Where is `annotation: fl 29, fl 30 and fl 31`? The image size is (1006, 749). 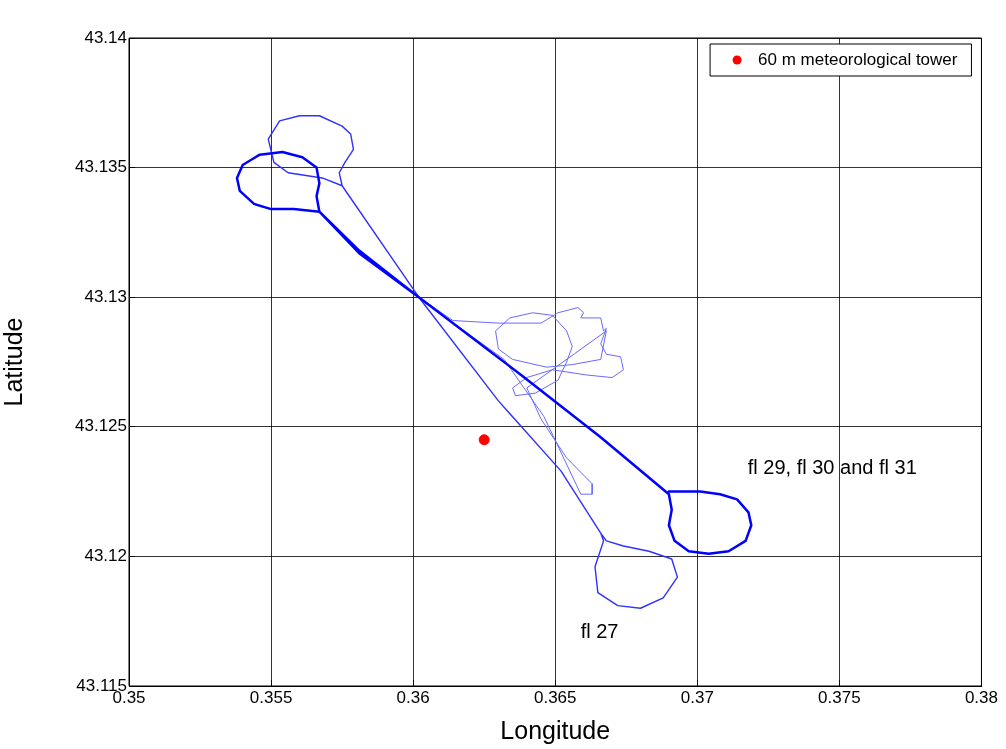 annotation: fl 29, fl 30 and fl 31 is located at coordinates (832, 466).